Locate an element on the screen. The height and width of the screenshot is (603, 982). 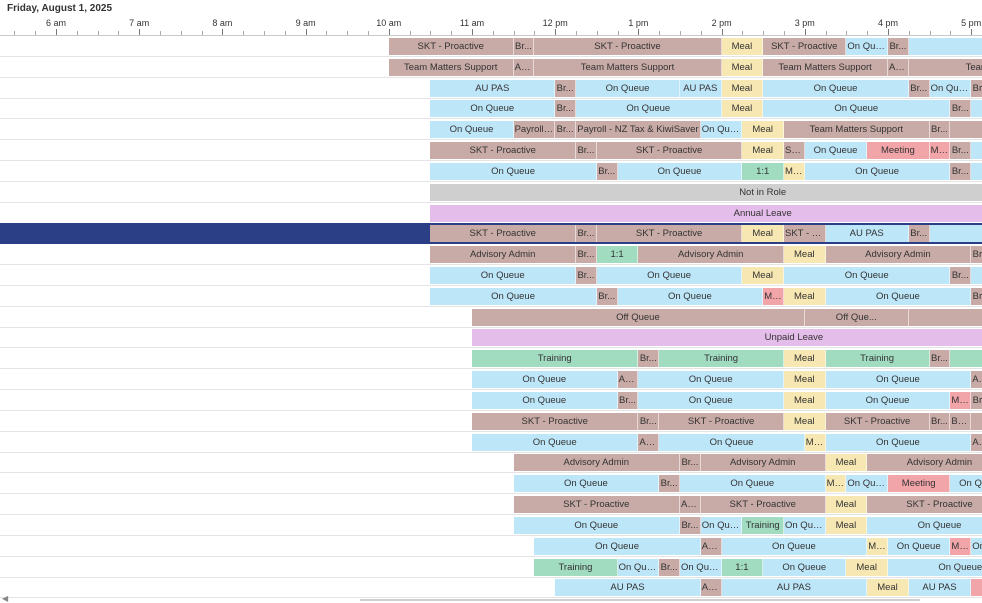
activity-skt: Payroll - NZ Tax & KiwiSaver is located at coordinates (638, 130).